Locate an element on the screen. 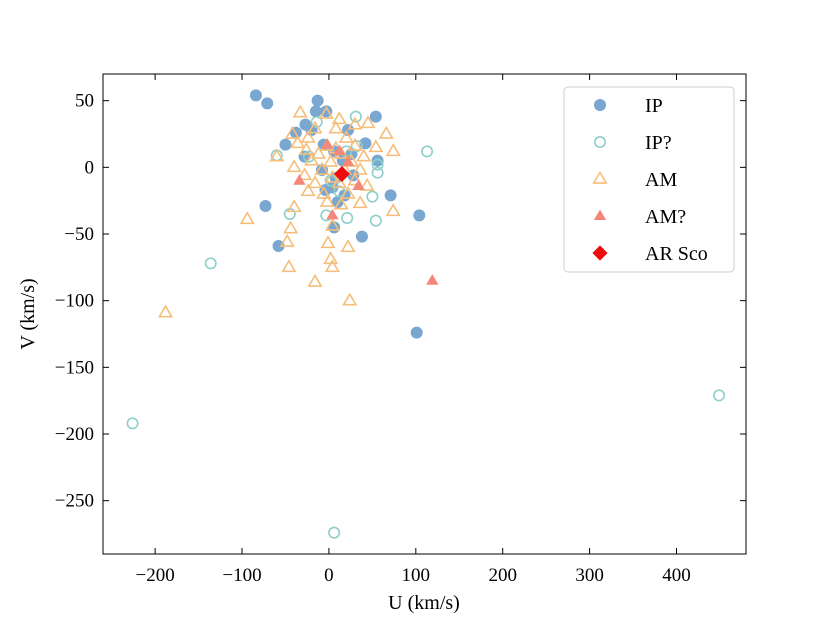 This screenshot has width=830, height=623. x-axis-label: U (km/s) is located at coordinates (424, 603).